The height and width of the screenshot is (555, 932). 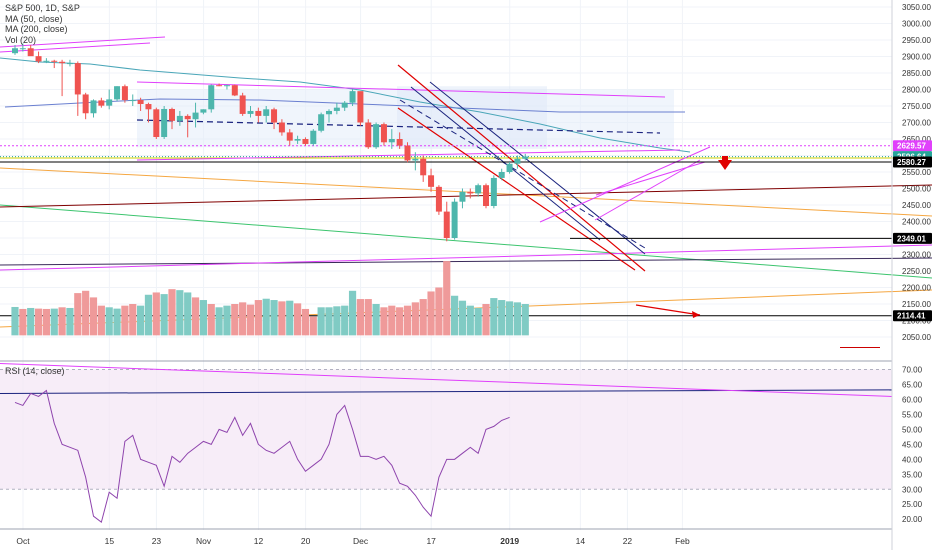 I want to click on x-tick-label: Nov, so click(x=204, y=541).